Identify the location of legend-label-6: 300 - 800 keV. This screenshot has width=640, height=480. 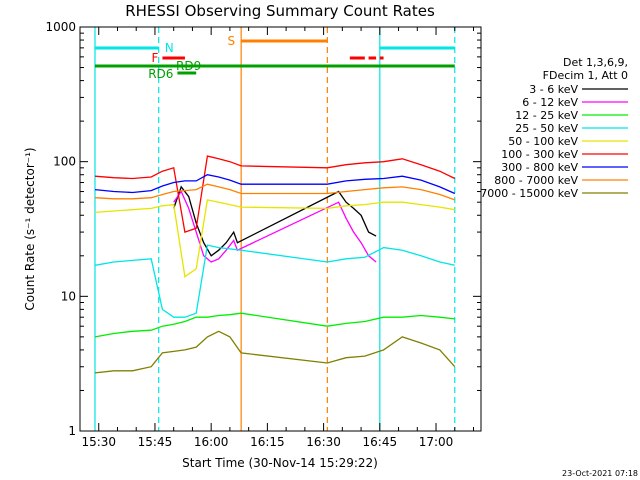
(539, 167).